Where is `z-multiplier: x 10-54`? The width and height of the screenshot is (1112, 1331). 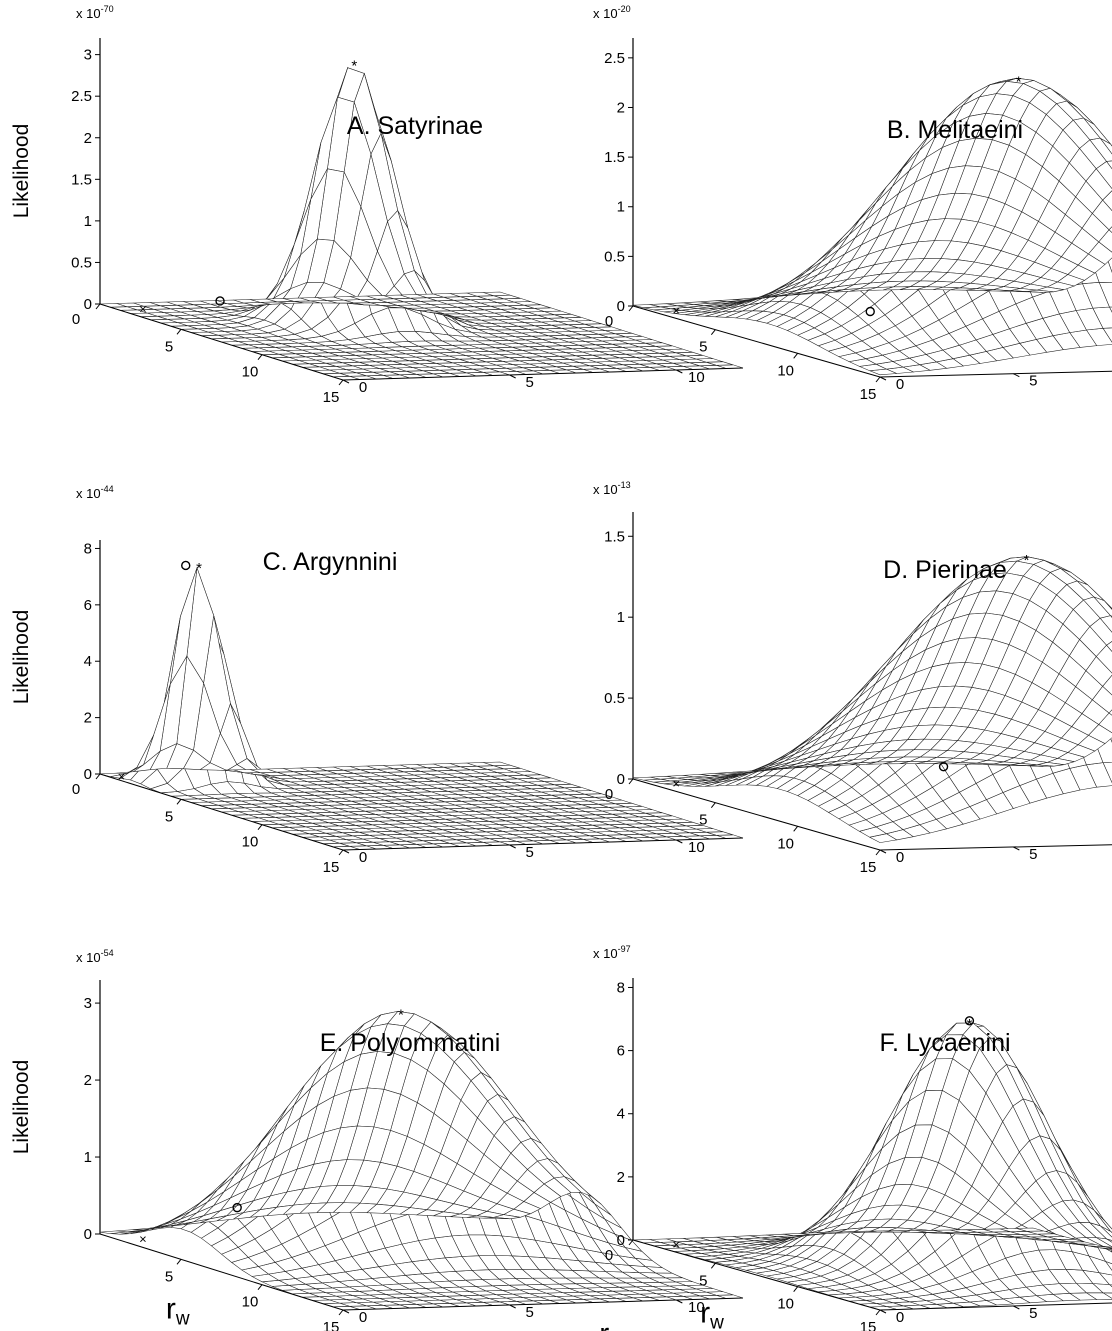 z-multiplier: x 10-54 is located at coordinates (95, 956).